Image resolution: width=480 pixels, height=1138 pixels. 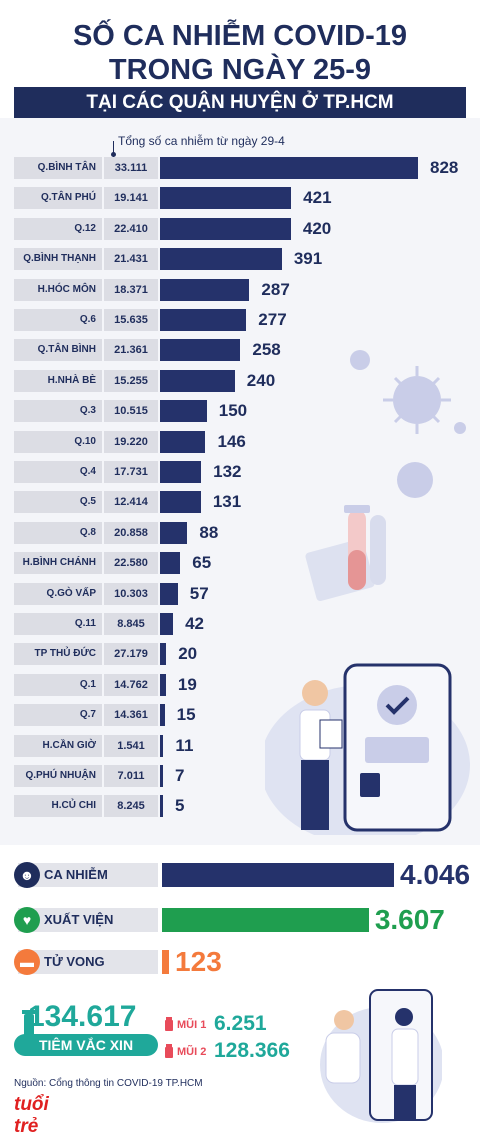 I want to click on bar-row: Q.PHÚ NHUẬN 7.011 7, so click(x=240, y=776).